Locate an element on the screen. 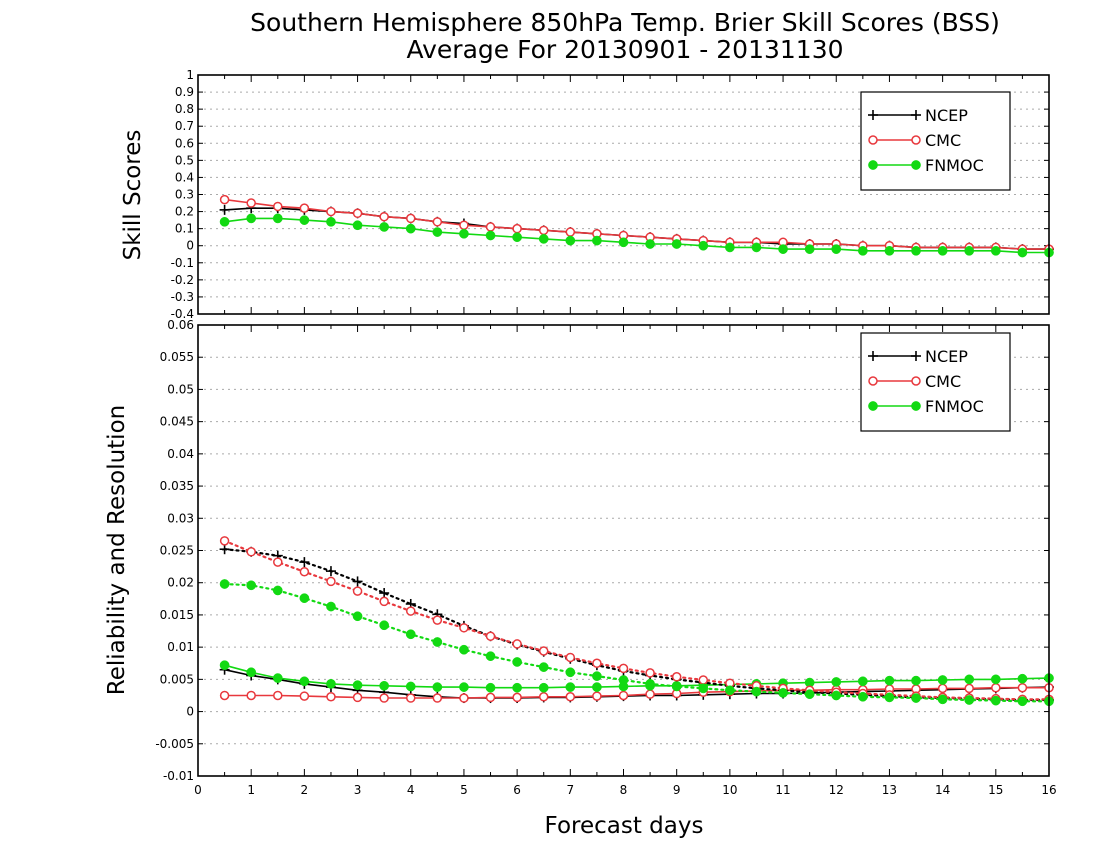 The width and height of the screenshot is (1100, 854). legend-box is located at coordinates (935, 382).